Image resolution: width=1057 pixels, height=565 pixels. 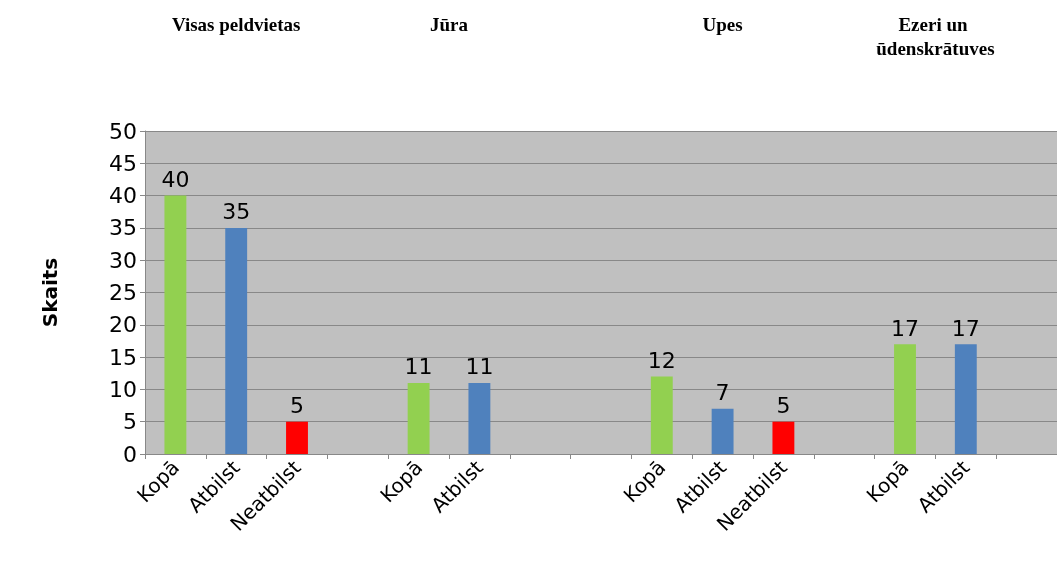 What do you see at coordinates (123, 163) in the screenshot?
I see `y-tick-label: 45` at bounding box center [123, 163].